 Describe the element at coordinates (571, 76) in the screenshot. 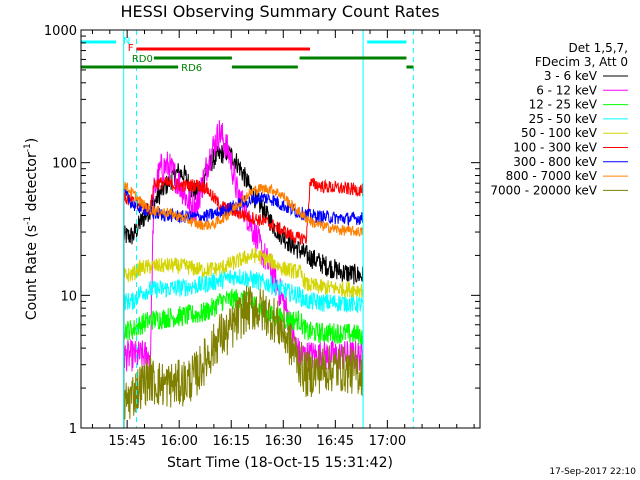

I see `legend-label-3-6-kev: 3 - 6 keV` at that location.